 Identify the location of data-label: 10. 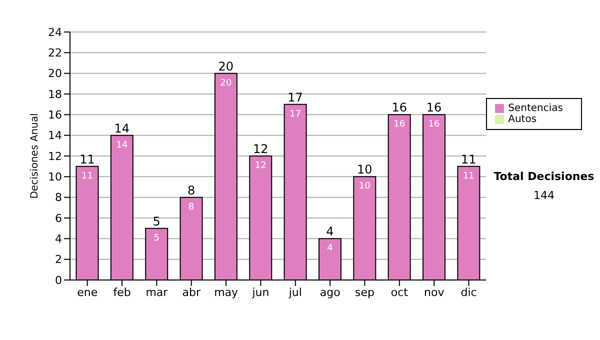
(364, 187).